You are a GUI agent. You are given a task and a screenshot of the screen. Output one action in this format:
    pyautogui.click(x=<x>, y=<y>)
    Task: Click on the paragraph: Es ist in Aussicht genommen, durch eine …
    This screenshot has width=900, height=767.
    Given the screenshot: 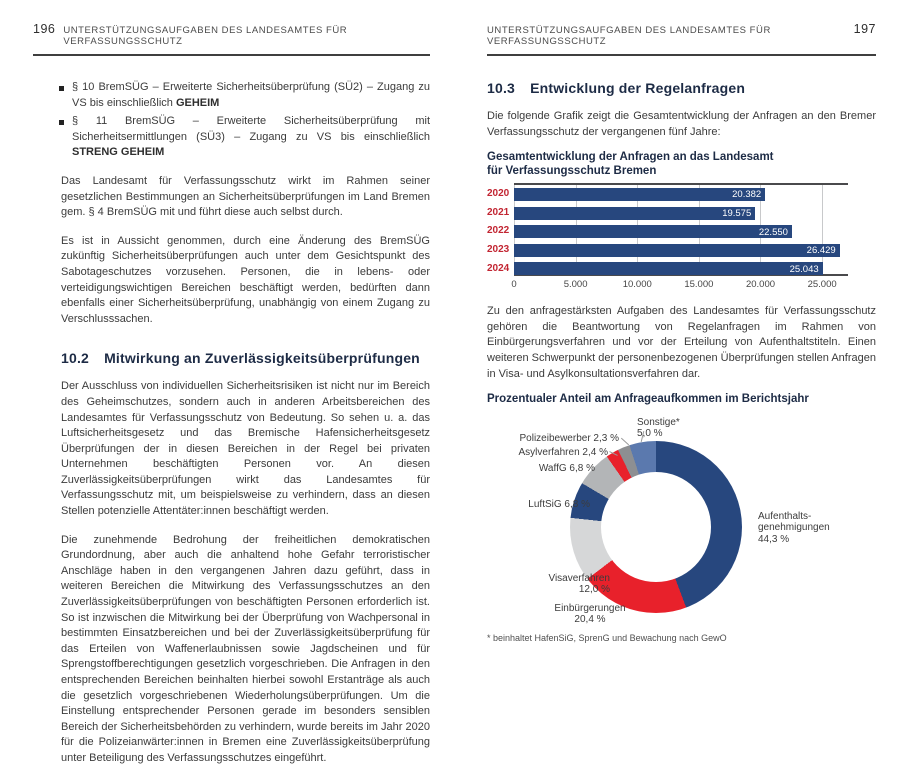 What is the action you would take?
    pyautogui.click(x=245, y=279)
    